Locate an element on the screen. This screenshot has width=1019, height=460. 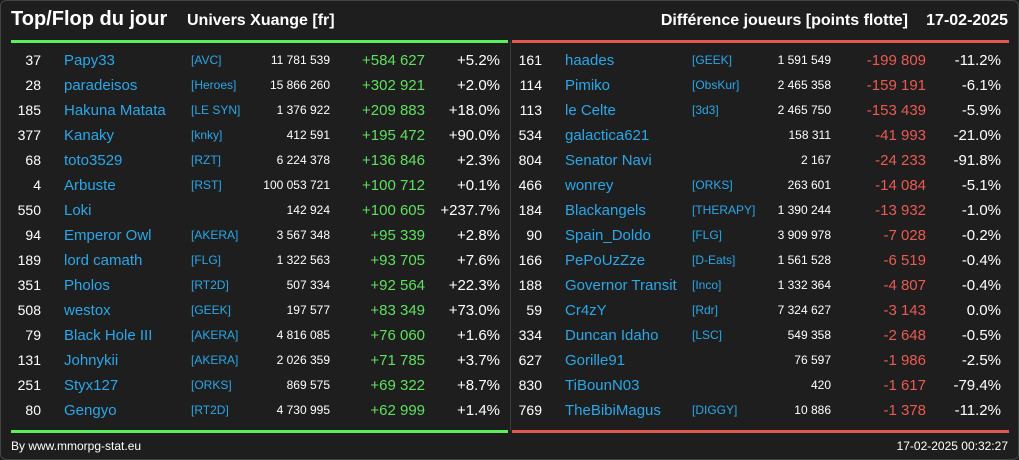
percent-change: -2.5% is located at coordinates (981, 360).